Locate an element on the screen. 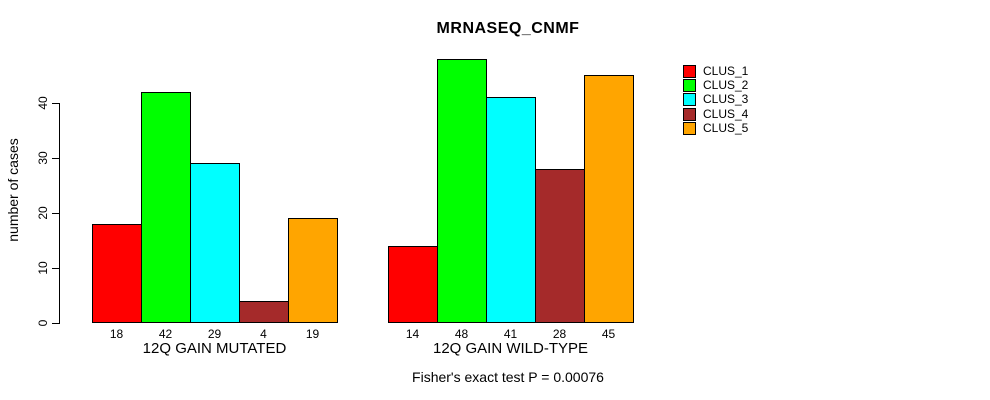  bar-value-label: 41 is located at coordinates (510, 334).